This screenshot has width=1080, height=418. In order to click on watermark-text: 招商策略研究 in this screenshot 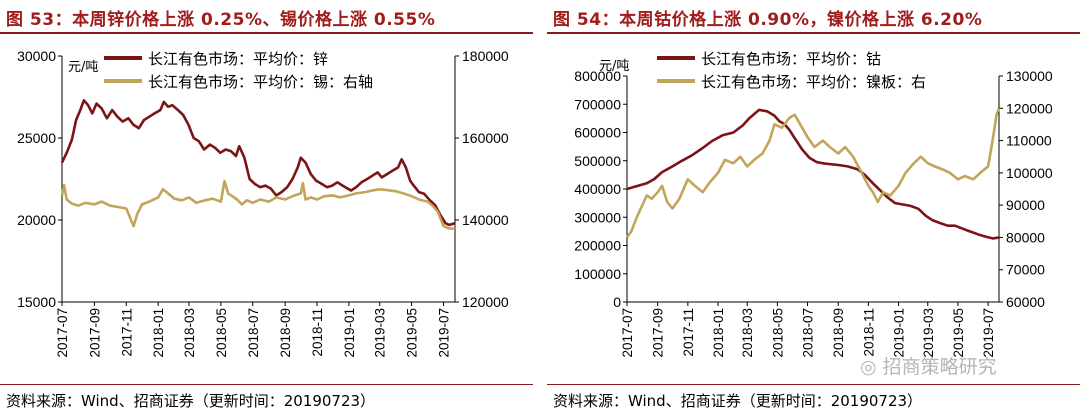, I will do `click(939, 367)`.